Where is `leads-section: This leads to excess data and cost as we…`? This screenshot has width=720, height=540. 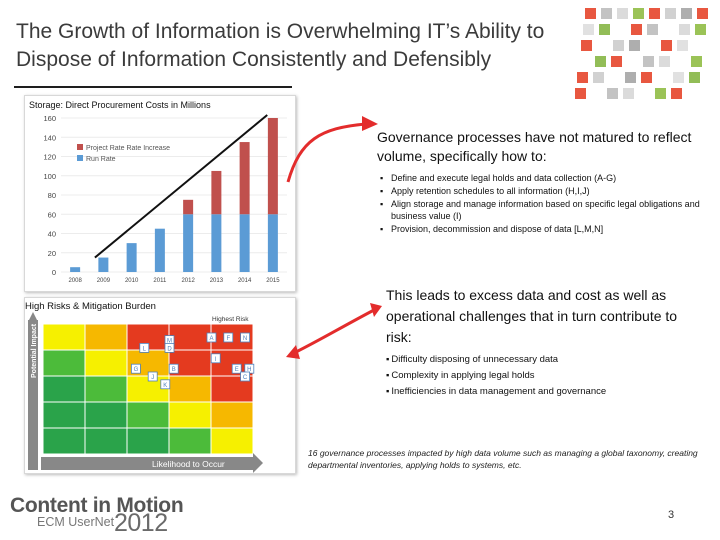
leads-section: This leads to excess data and cost as we… is located at coordinates (546, 342).